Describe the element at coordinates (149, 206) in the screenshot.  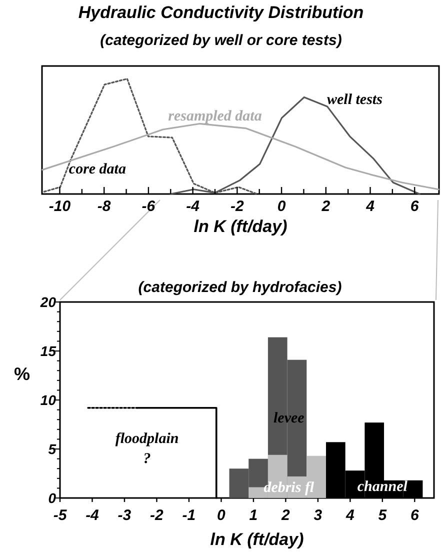
I see `x-tick-label: -6` at that location.